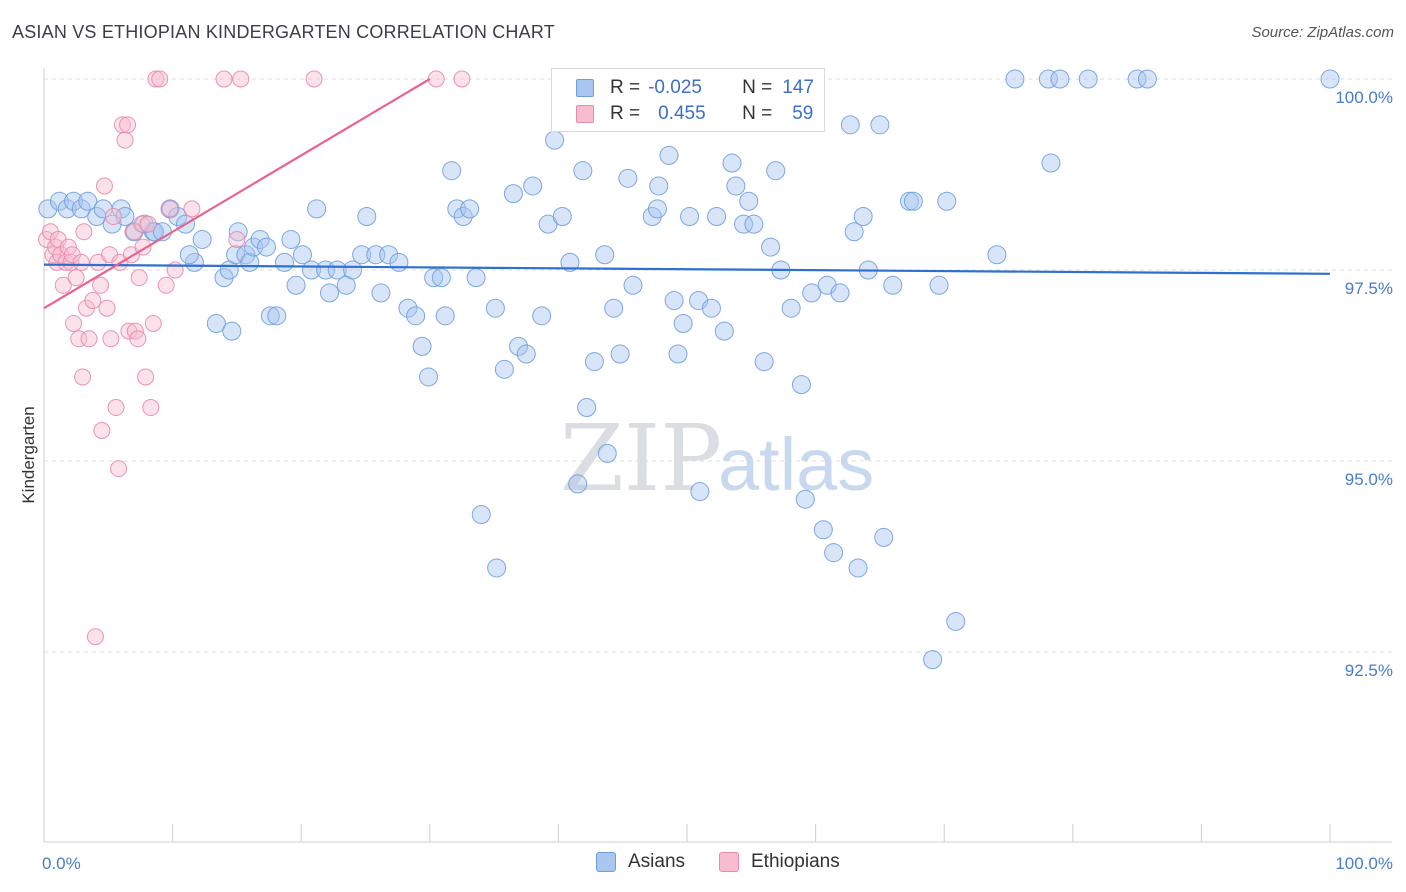 This screenshot has height=892, width=1406. What do you see at coordinates (585, 114) in the screenshot?
I see `legend-swatch-ethiopians` at bounding box center [585, 114].